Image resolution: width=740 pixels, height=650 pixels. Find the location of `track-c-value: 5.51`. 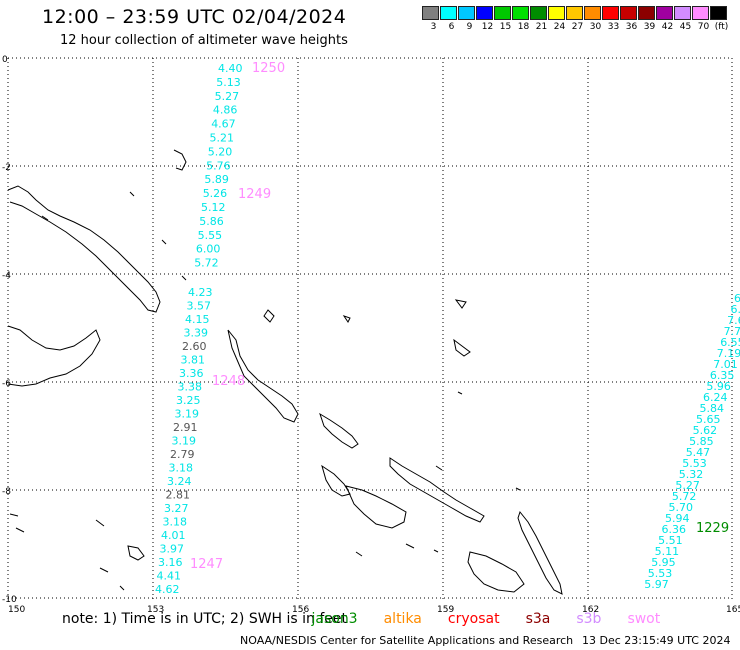

track-c-value: 5.51 is located at coordinates (670, 540).